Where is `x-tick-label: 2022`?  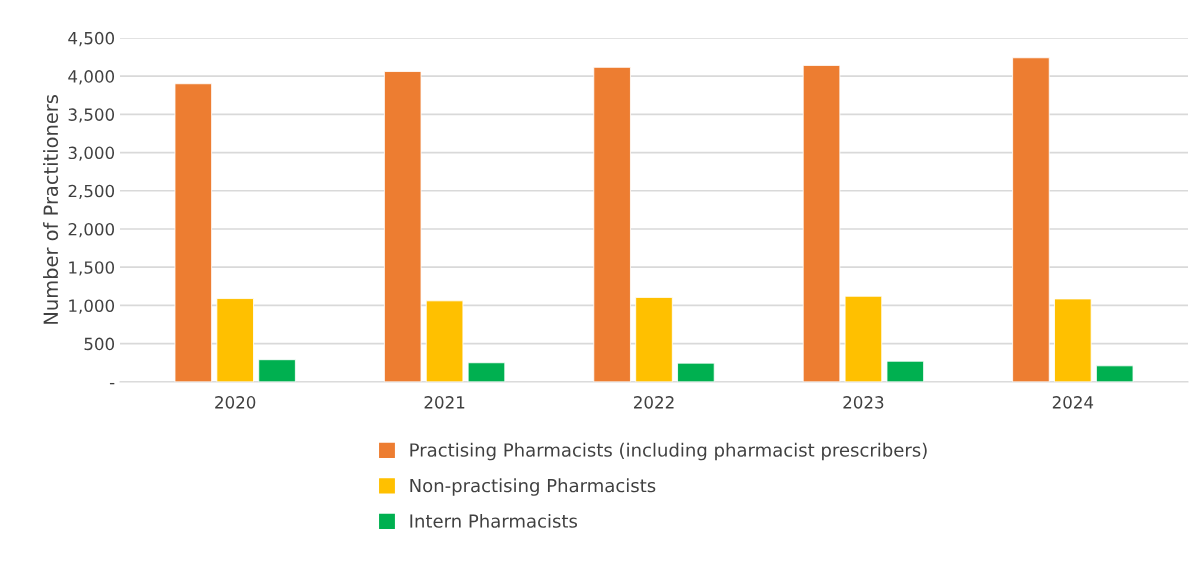
x-tick-label: 2022 is located at coordinates (654, 402).